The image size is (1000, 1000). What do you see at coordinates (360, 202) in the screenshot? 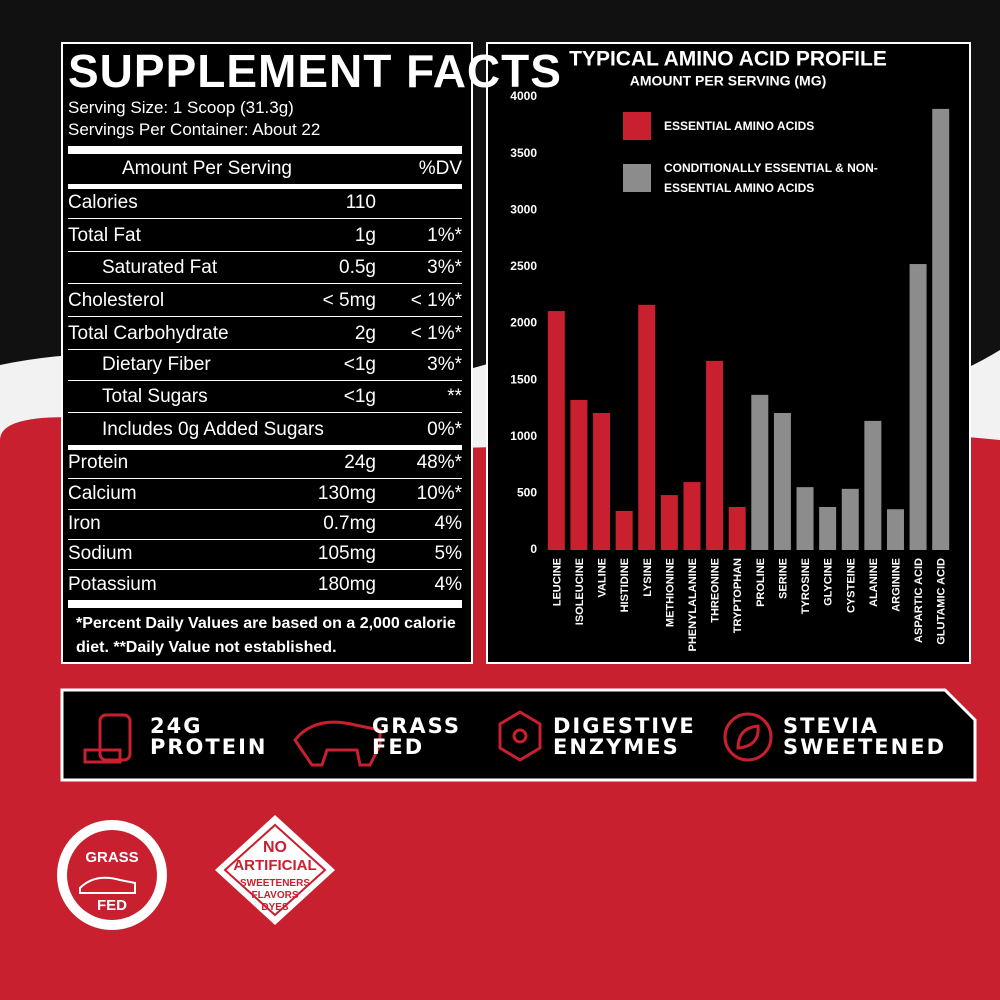
I see `amount: 110` at bounding box center [360, 202].